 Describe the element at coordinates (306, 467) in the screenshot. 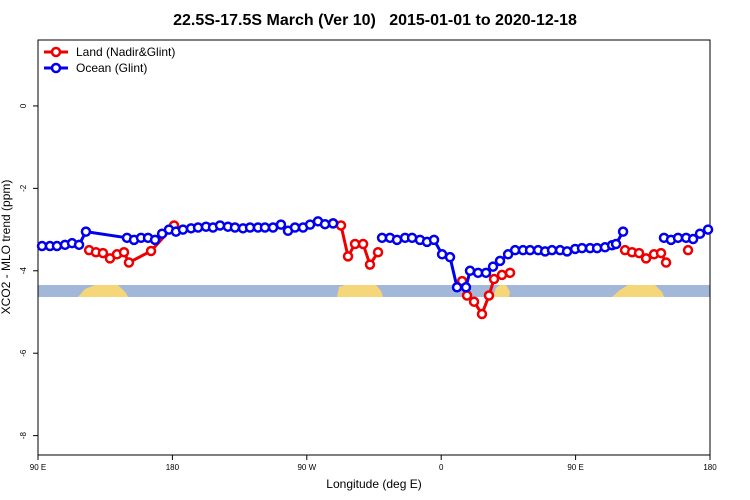

I see `x-tick-label: 90 W` at that location.